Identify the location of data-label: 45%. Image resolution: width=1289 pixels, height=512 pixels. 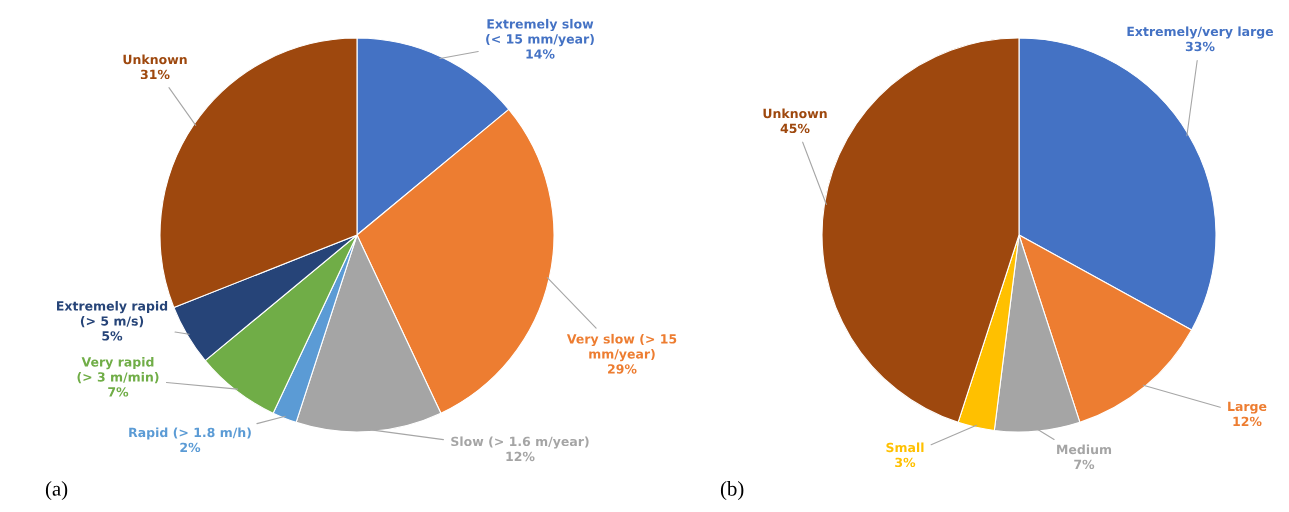
(795, 128).